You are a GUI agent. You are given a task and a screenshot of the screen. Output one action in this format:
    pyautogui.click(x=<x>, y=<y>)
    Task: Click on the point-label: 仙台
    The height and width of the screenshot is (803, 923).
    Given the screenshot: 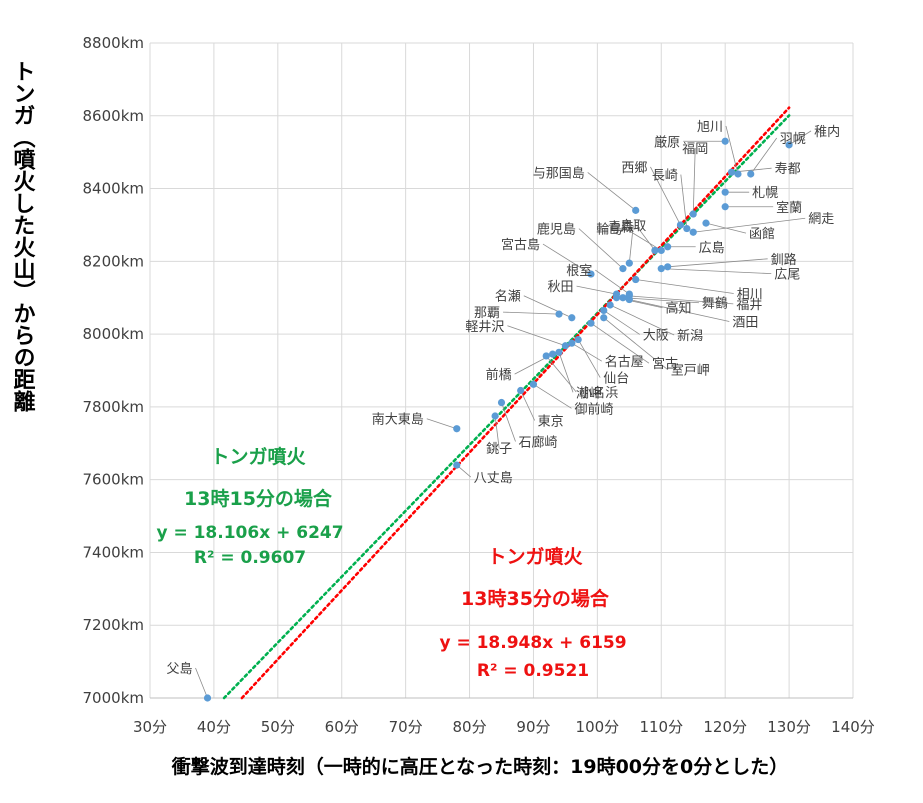 What is the action you would take?
    pyautogui.click(x=616, y=379)
    